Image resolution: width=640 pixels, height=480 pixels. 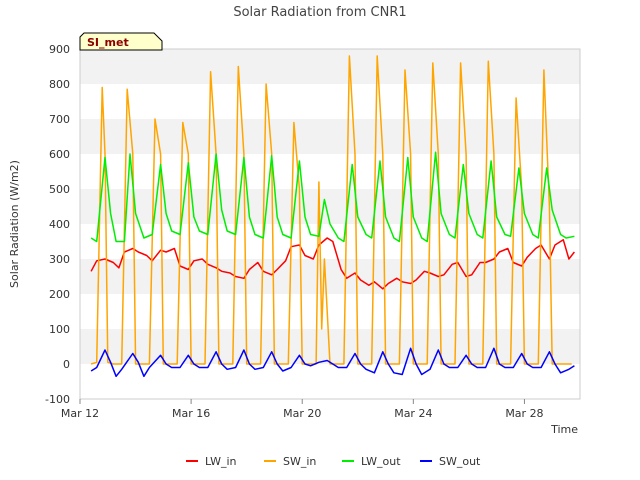 I want to click on badge-shape, so click(x=121, y=41).